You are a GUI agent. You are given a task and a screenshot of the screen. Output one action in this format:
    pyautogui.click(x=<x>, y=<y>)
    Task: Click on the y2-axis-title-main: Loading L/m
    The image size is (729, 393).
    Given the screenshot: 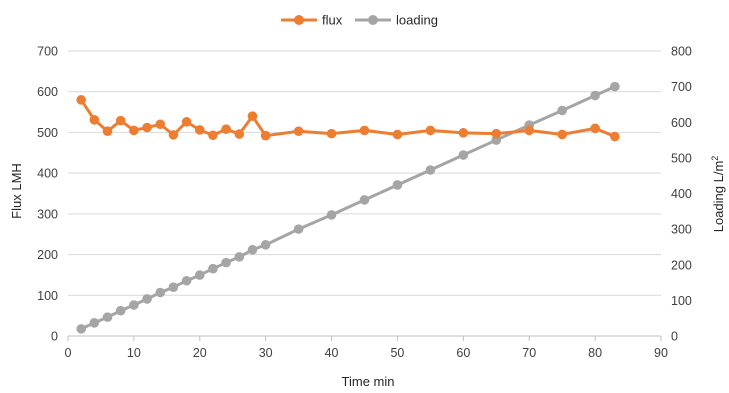 What is the action you would take?
    pyautogui.click(x=718, y=197)
    